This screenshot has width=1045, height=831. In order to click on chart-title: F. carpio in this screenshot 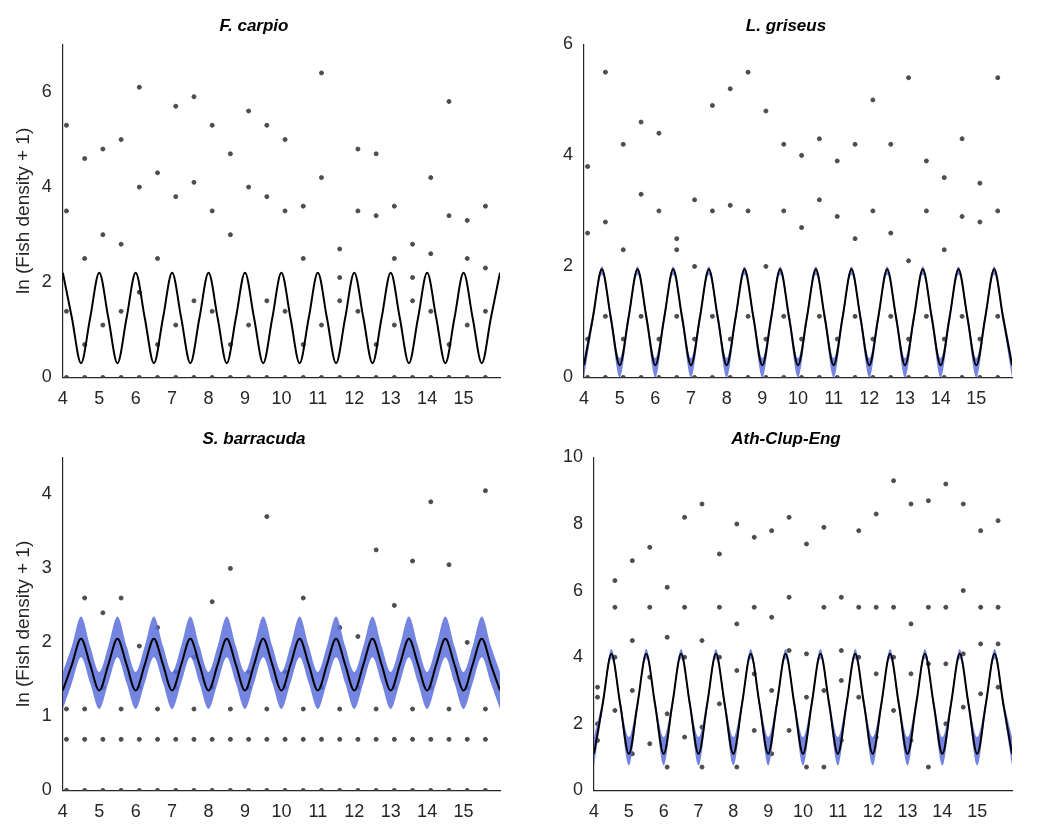, I will do `click(254, 25)`.